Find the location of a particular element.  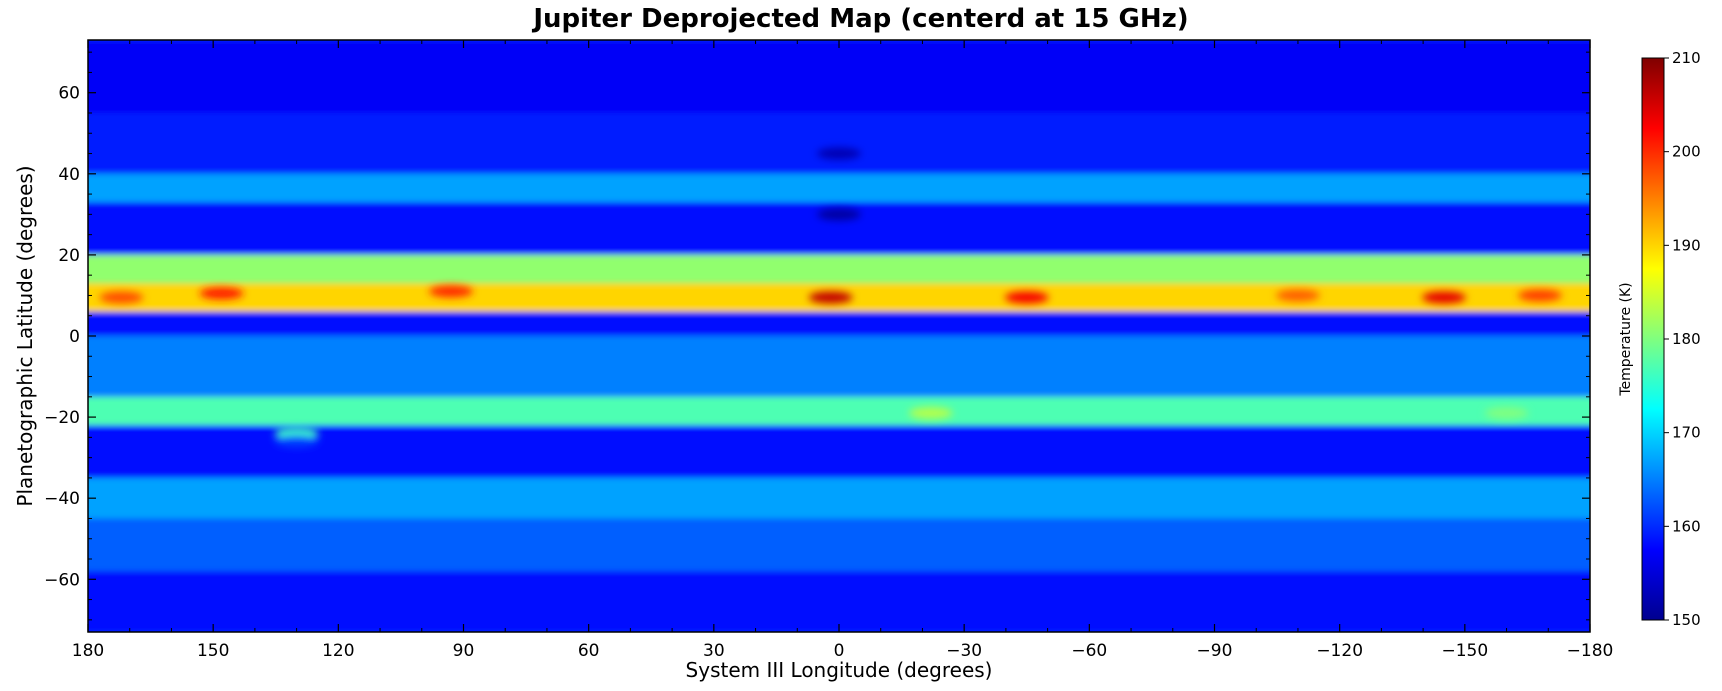

x-tick-label: −120 is located at coordinates (1339, 651).